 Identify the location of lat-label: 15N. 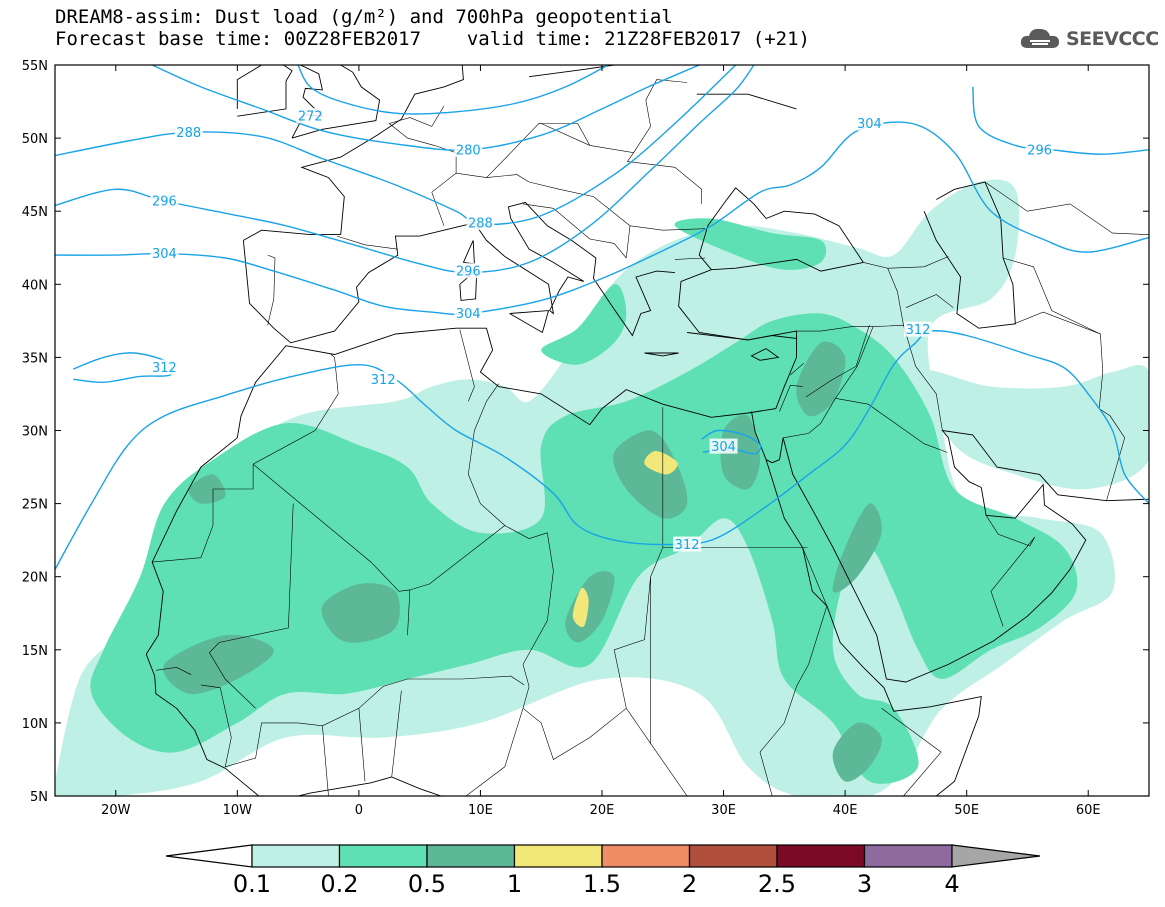
(35, 651).